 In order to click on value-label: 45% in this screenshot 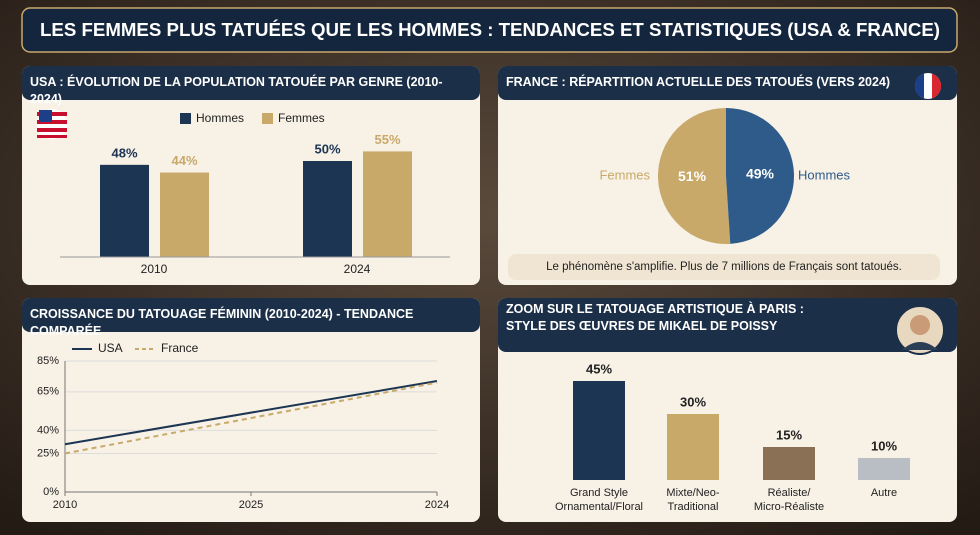, I will do `click(599, 368)`.